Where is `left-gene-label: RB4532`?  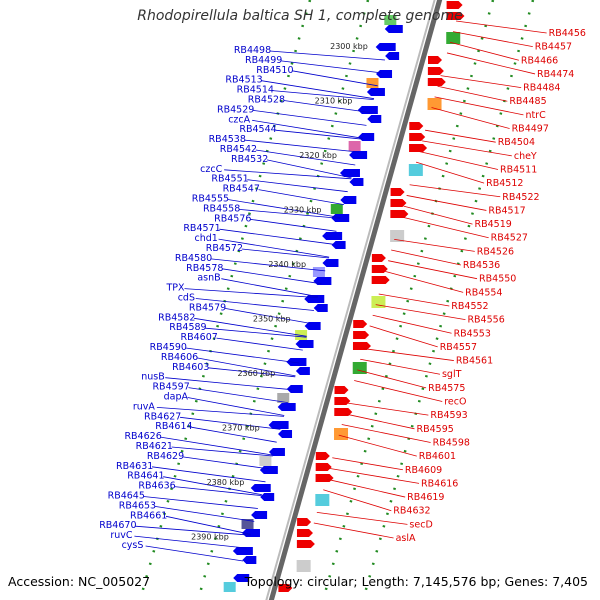 left-gene-label: RB4532 is located at coordinates (249, 159).